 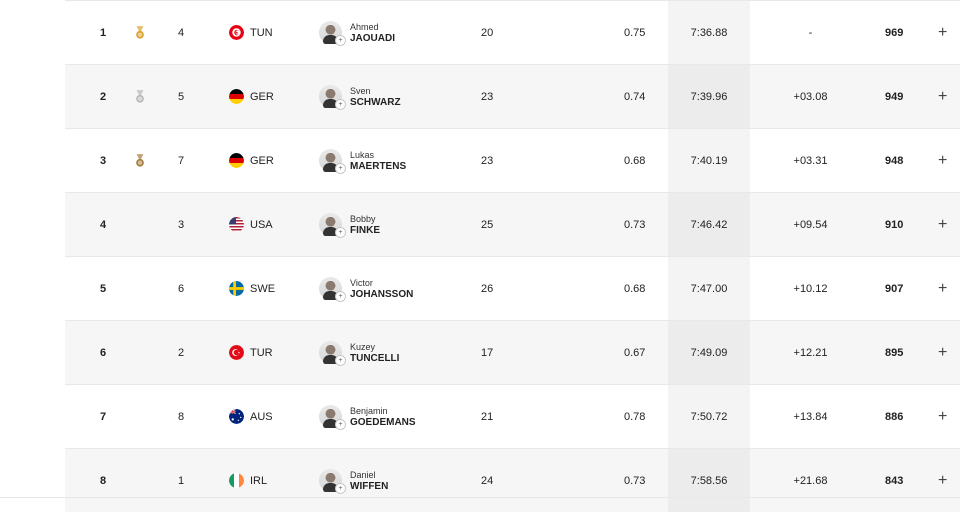 I want to click on country-code: TUR, so click(x=261, y=352).